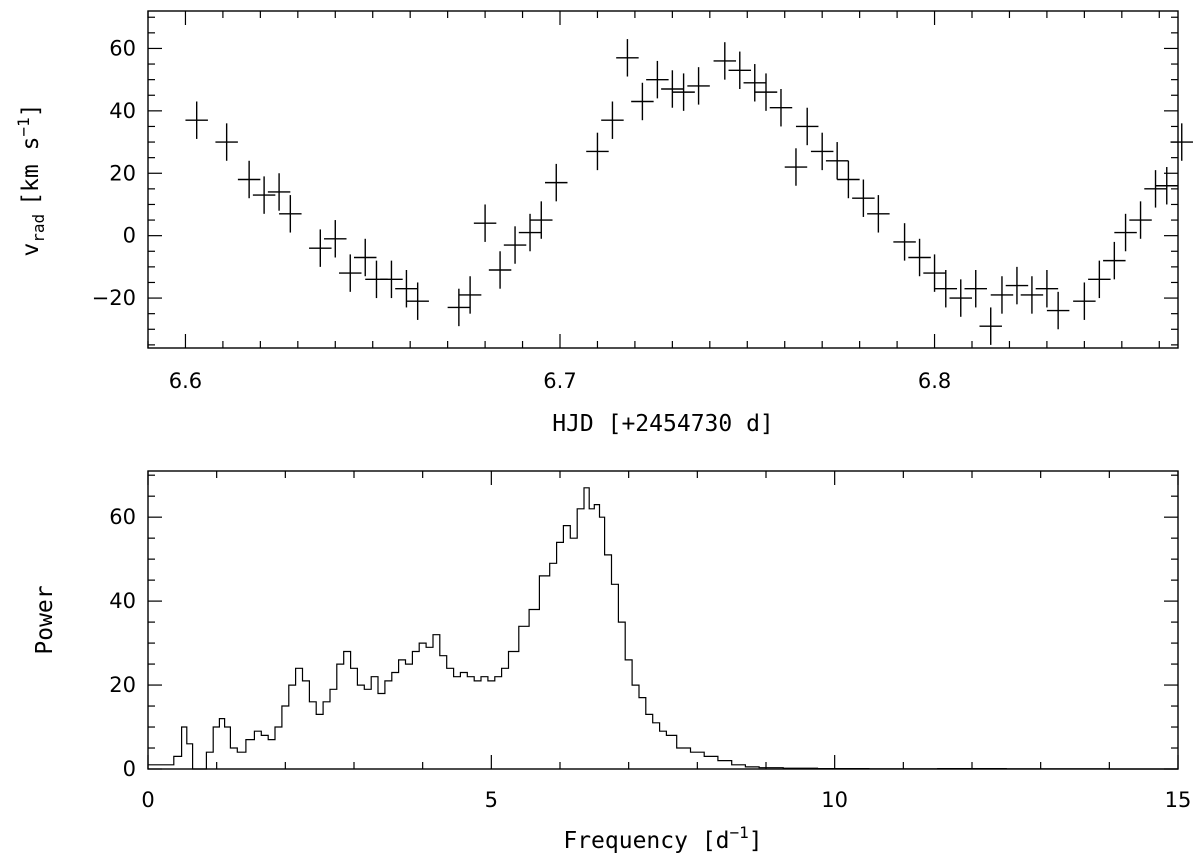 The height and width of the screenshot is (864, 1200). I want to click on rv-y-label-sub: rad, so click(38, 228).